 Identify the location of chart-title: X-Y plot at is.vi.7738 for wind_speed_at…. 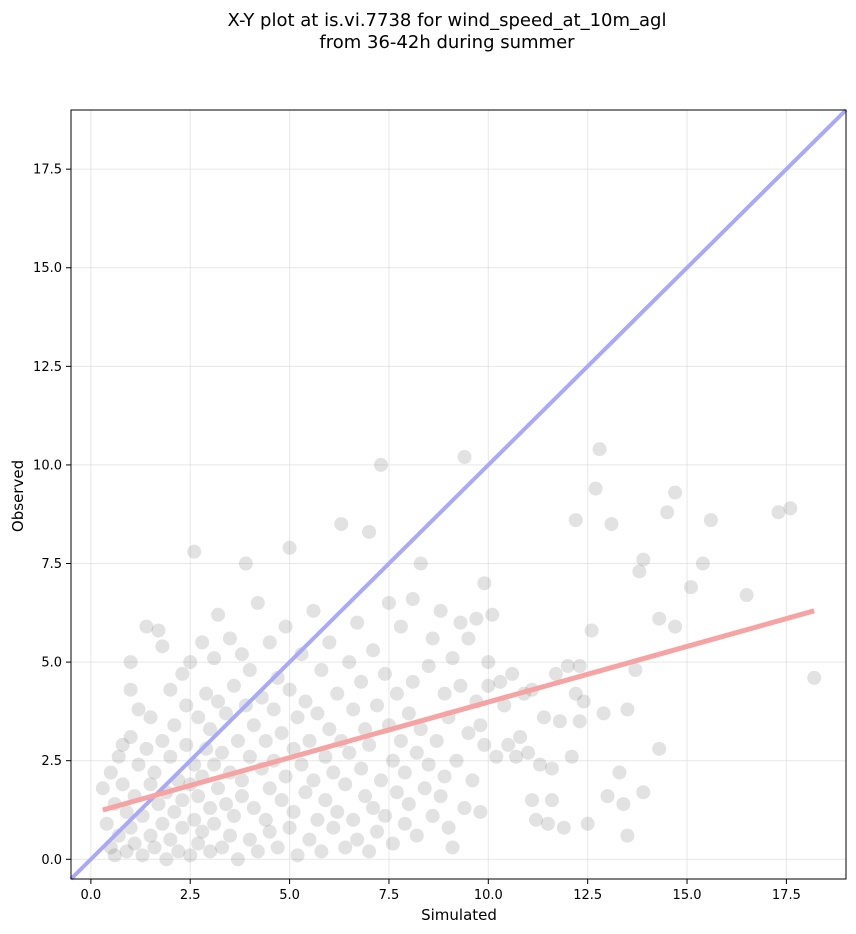
(447, 31).